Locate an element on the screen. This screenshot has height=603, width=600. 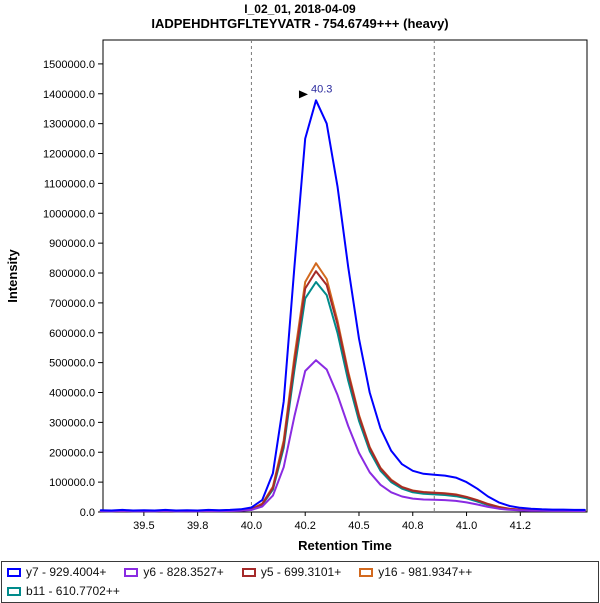
svg-text: 1100000.0 is located at coordinates (69, 184).